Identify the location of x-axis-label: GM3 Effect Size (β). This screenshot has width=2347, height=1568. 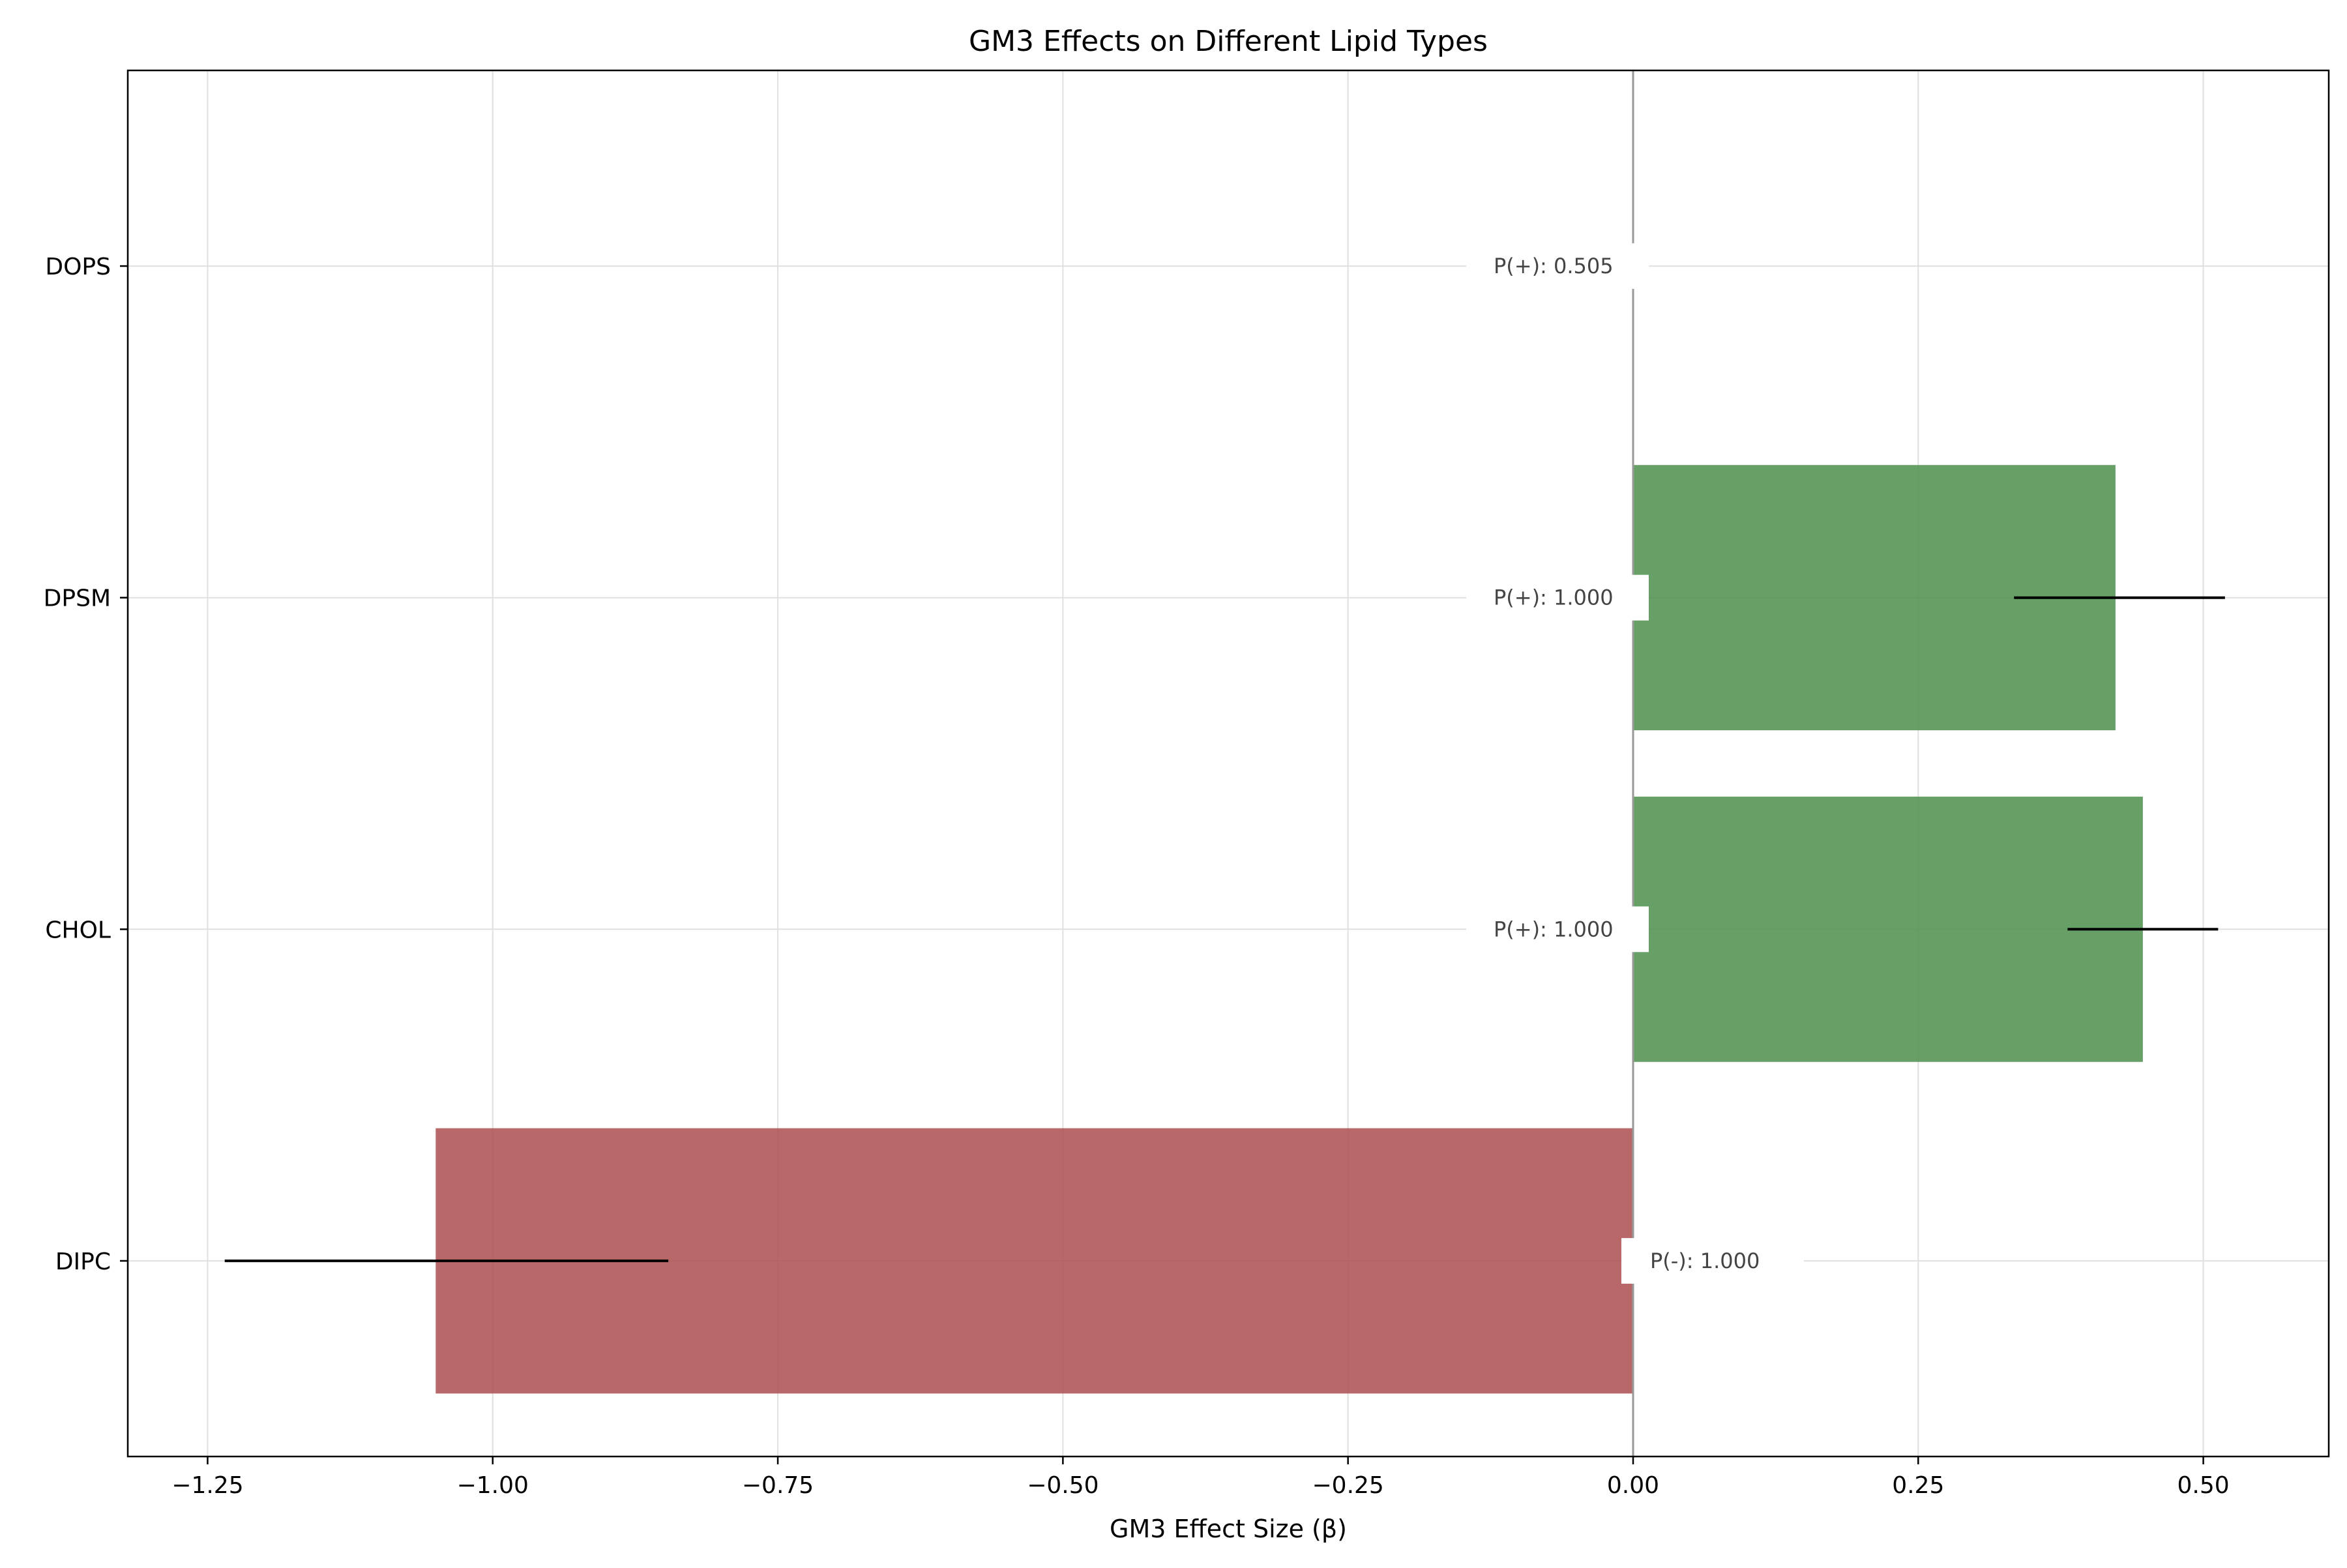
(1228, 1529).